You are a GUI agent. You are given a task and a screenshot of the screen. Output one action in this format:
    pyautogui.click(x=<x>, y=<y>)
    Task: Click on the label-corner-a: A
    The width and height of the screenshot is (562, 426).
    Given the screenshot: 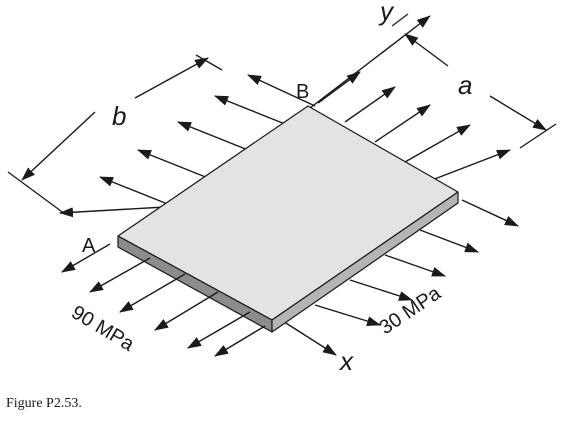 What is the action you would take?
    pyautogui.click(x=89, y=246)
    